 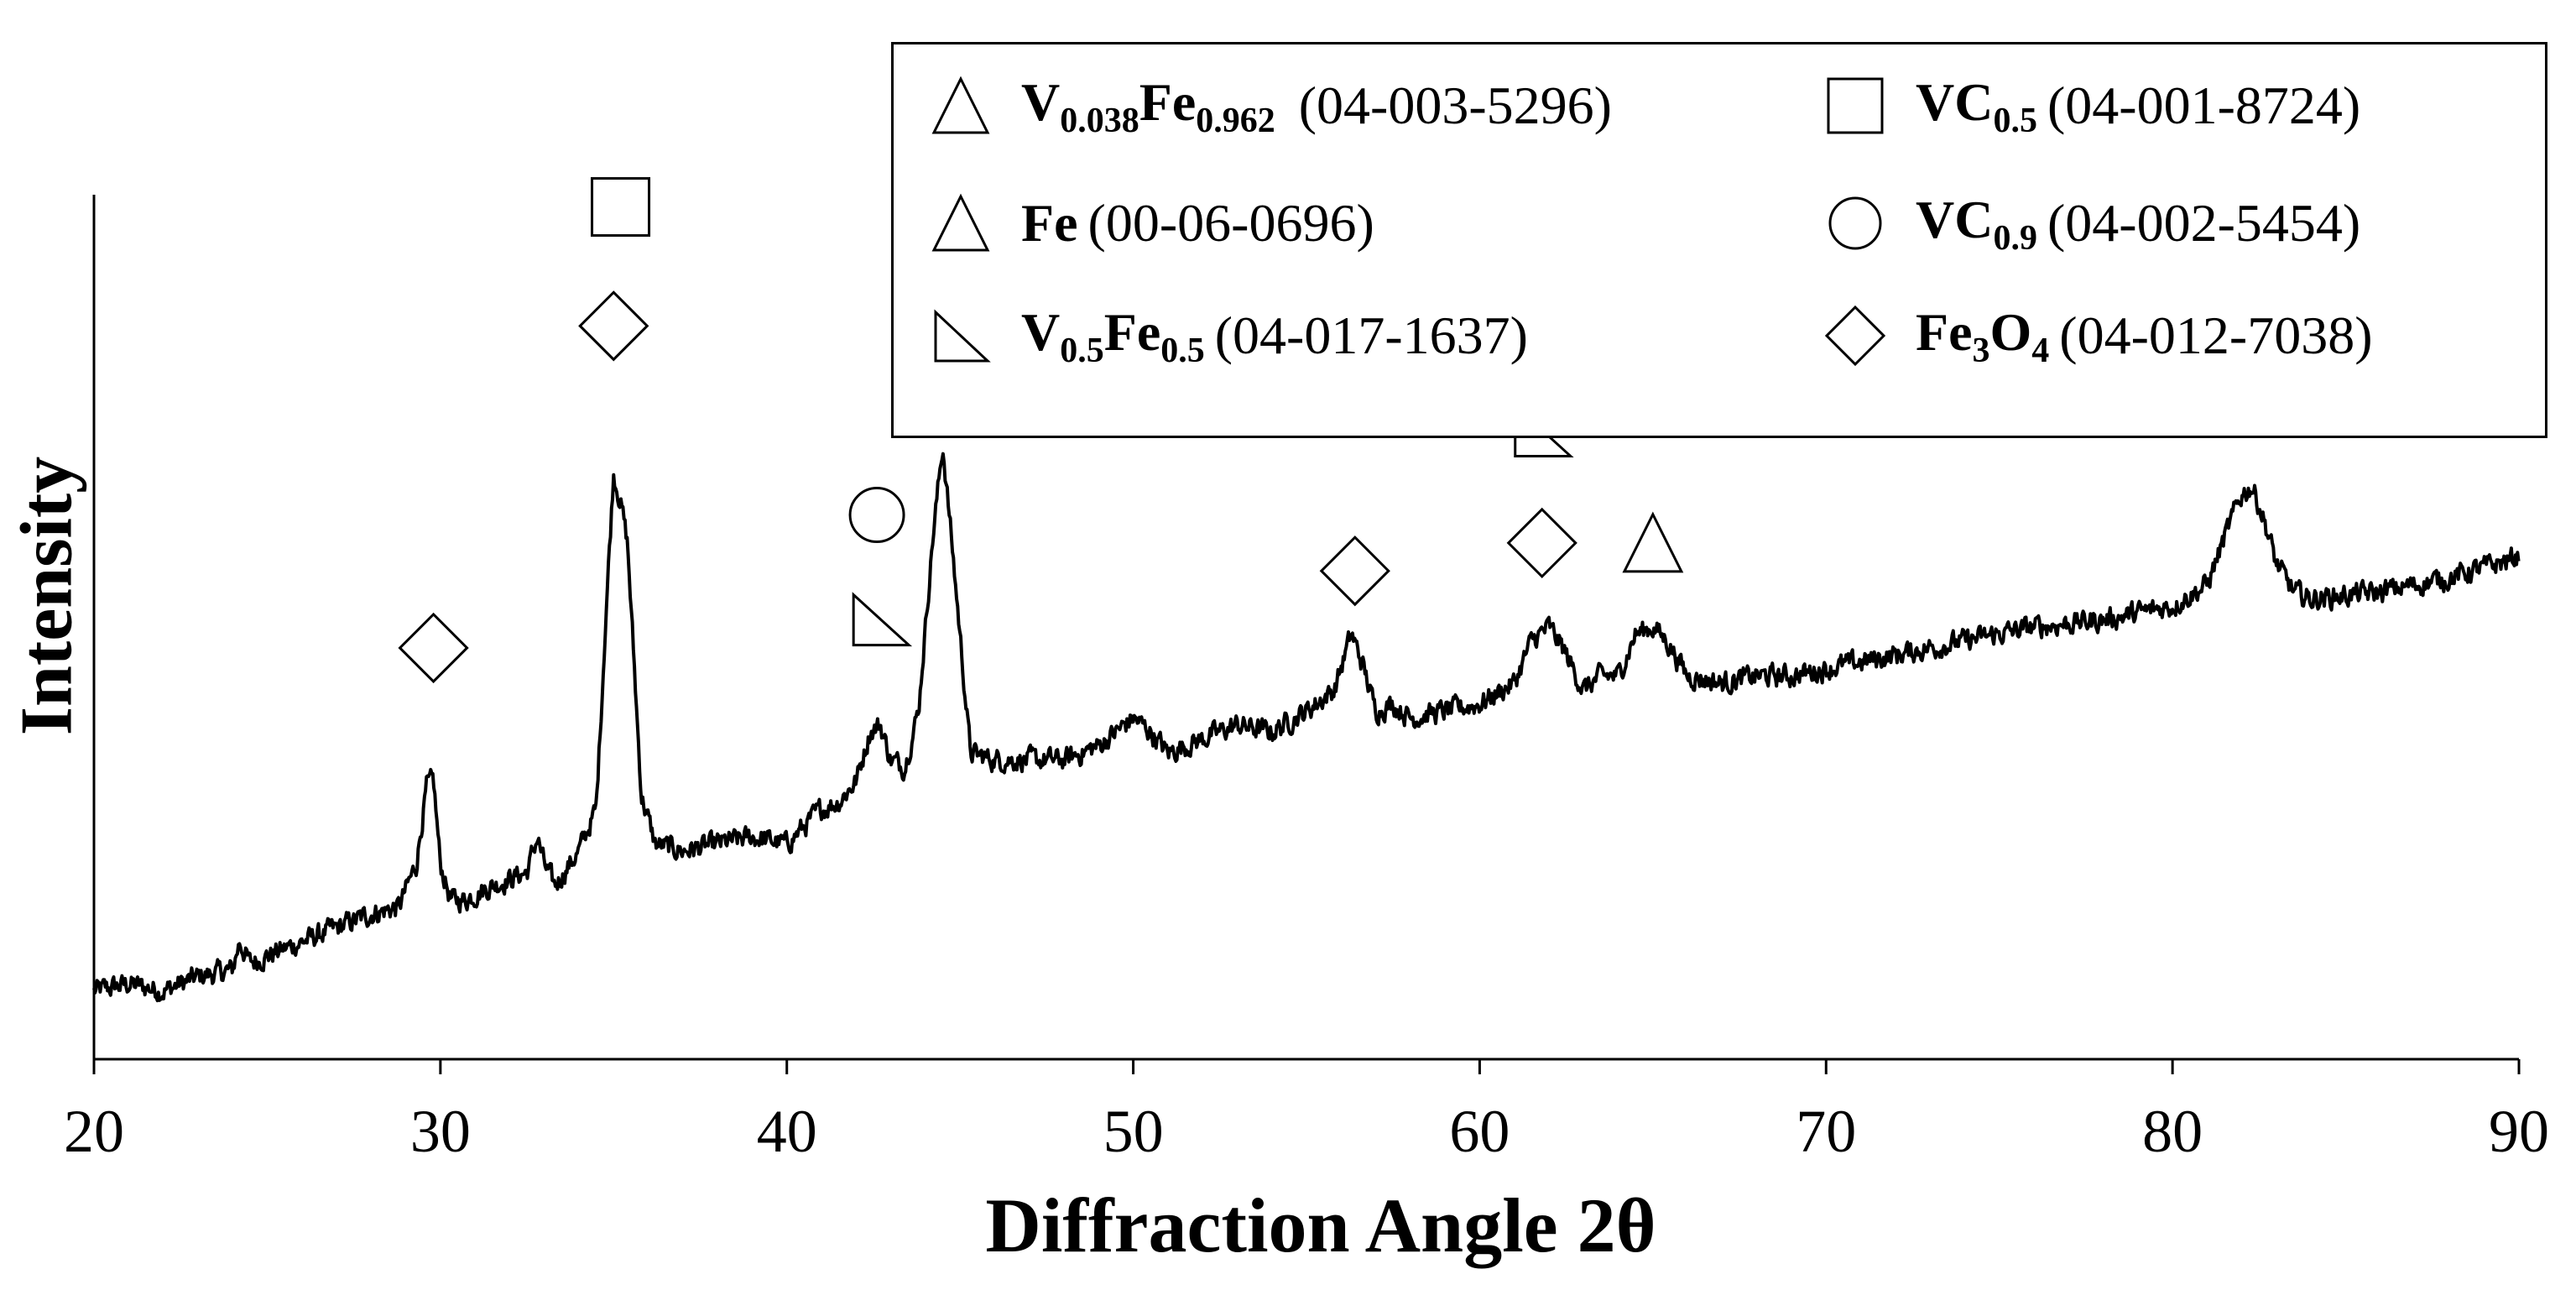 I want to click on legend-card: (04-003-5296), so click(x=1455, y=106).